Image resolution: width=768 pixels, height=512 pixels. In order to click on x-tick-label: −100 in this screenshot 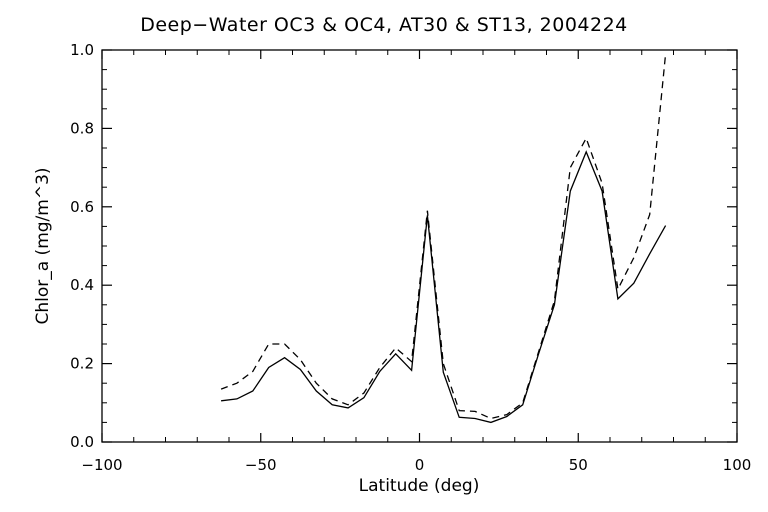, I will do `click(101, 465)`.